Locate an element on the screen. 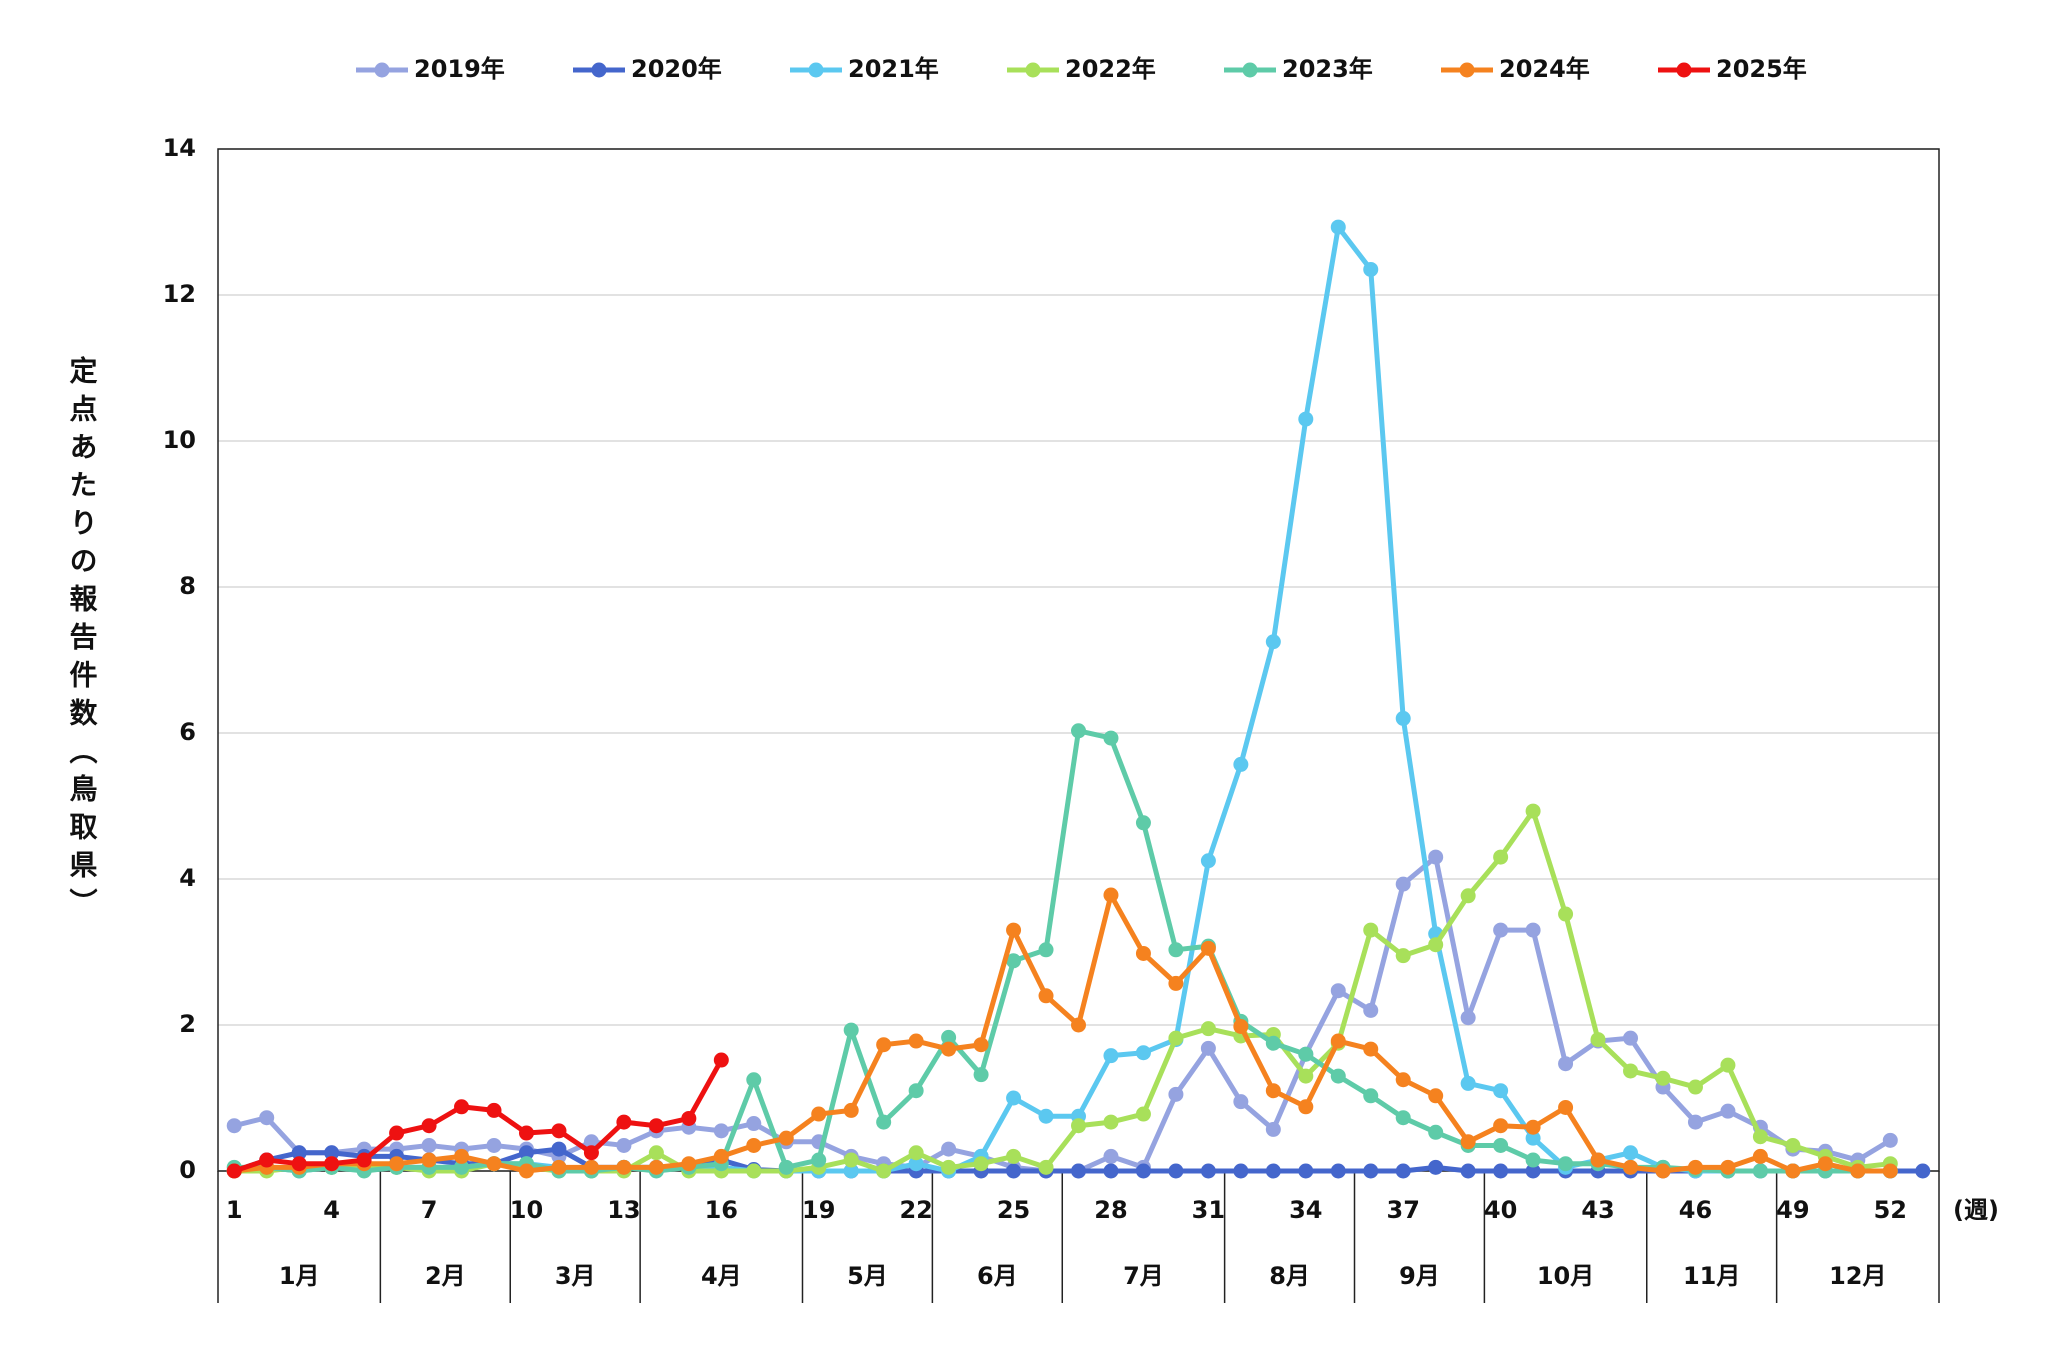  legend-label: 2025年 is located at coordinates (1761, 69).